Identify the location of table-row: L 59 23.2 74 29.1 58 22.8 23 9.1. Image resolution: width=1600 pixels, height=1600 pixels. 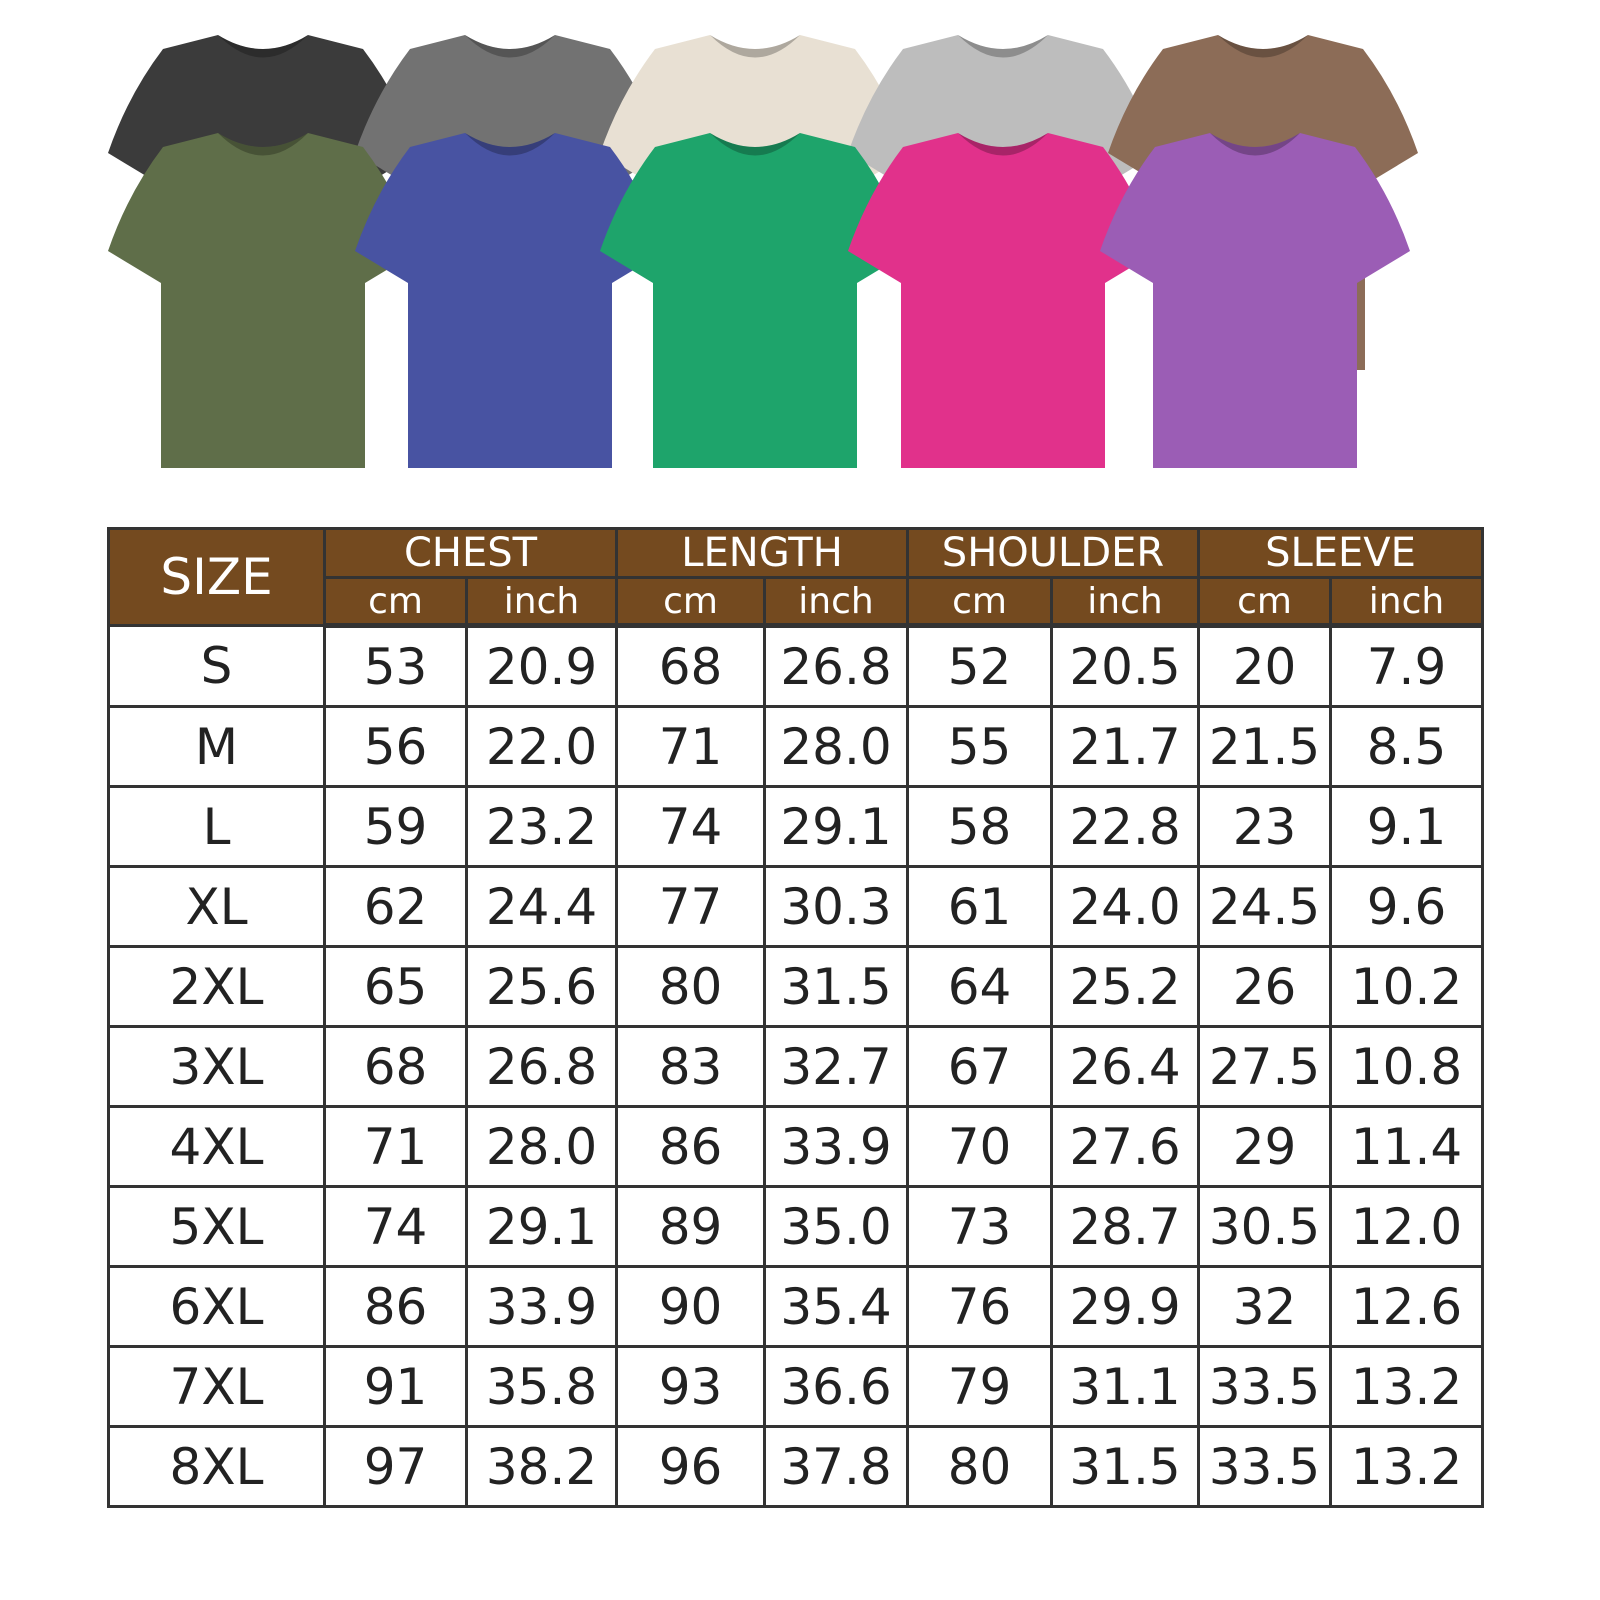
(795, 826).